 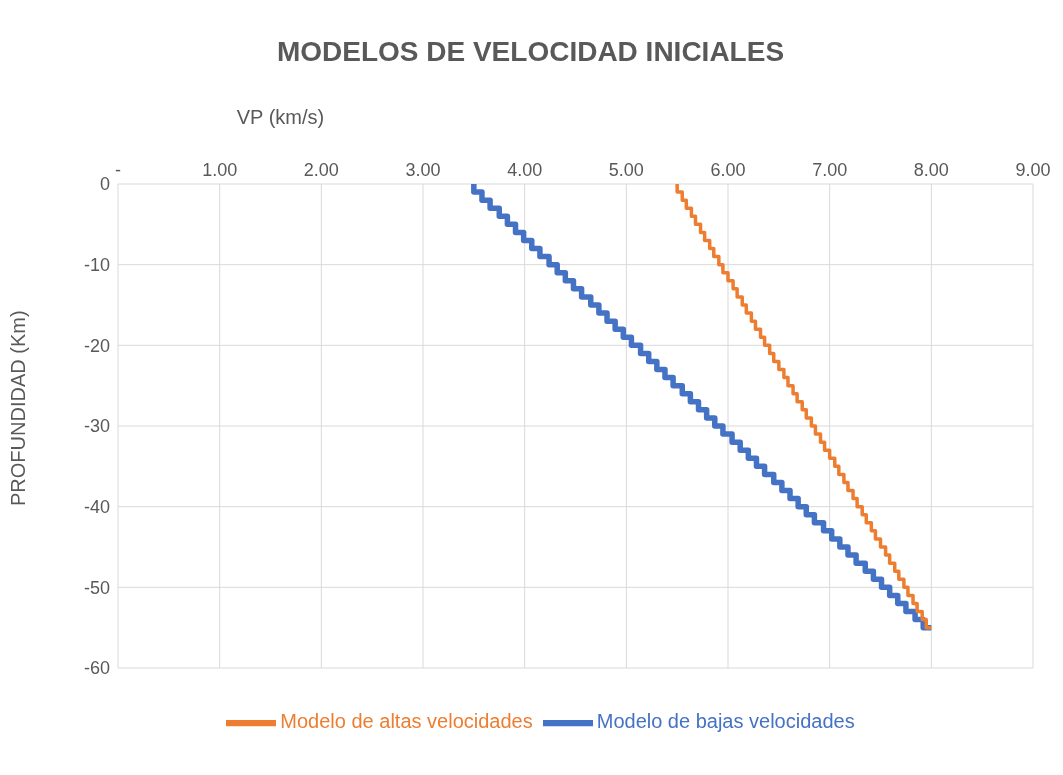 What do you see at coordinates (725, 721) in the screenshot?
I see `legend-label: Modelo de bajas velocidades` at bounding box center [725, 721].